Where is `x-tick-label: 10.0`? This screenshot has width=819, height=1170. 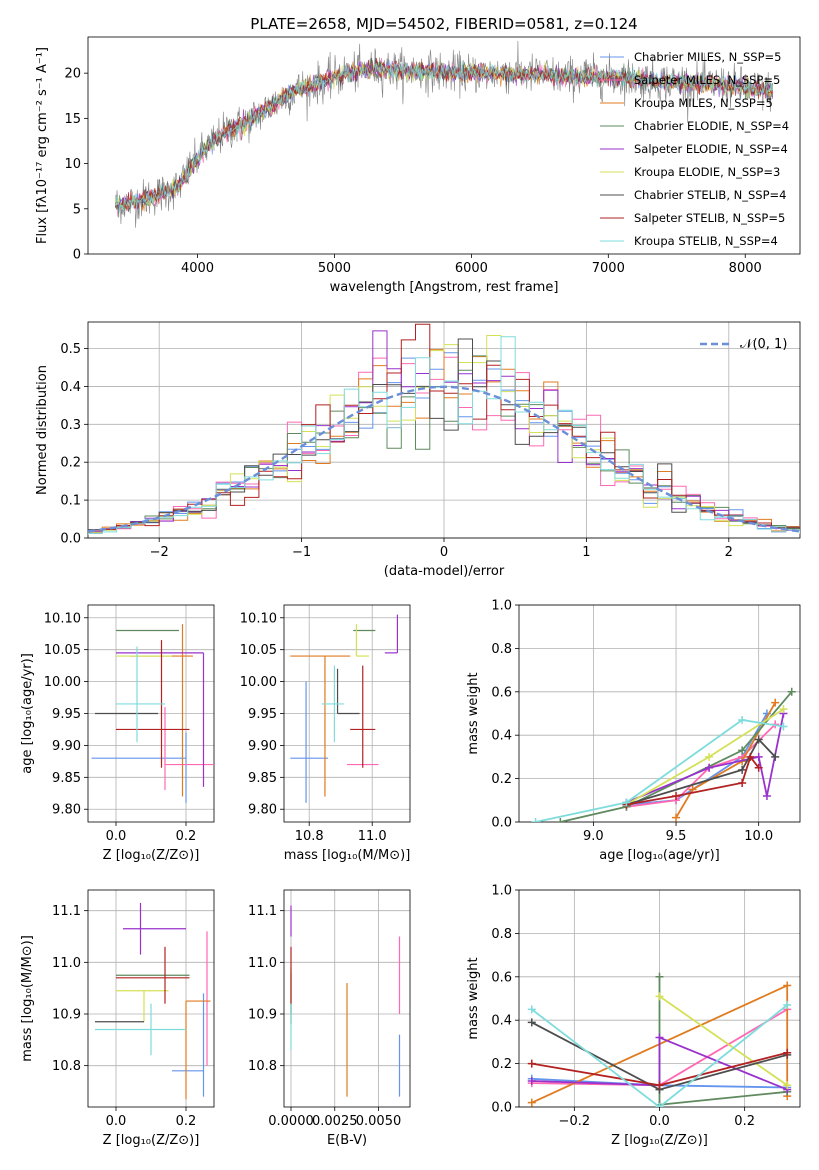 x-tick-label: 10.0 is located at coordinates (758, 836).